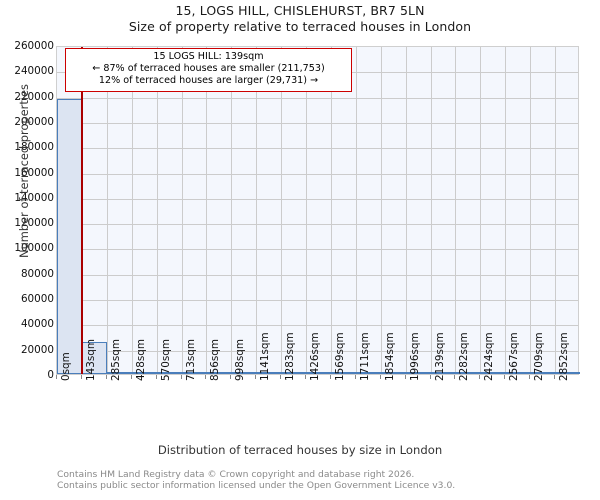  I want to click on annotation-line-1: 15 LOGS HILL: 139sqm, so click(208, 56).